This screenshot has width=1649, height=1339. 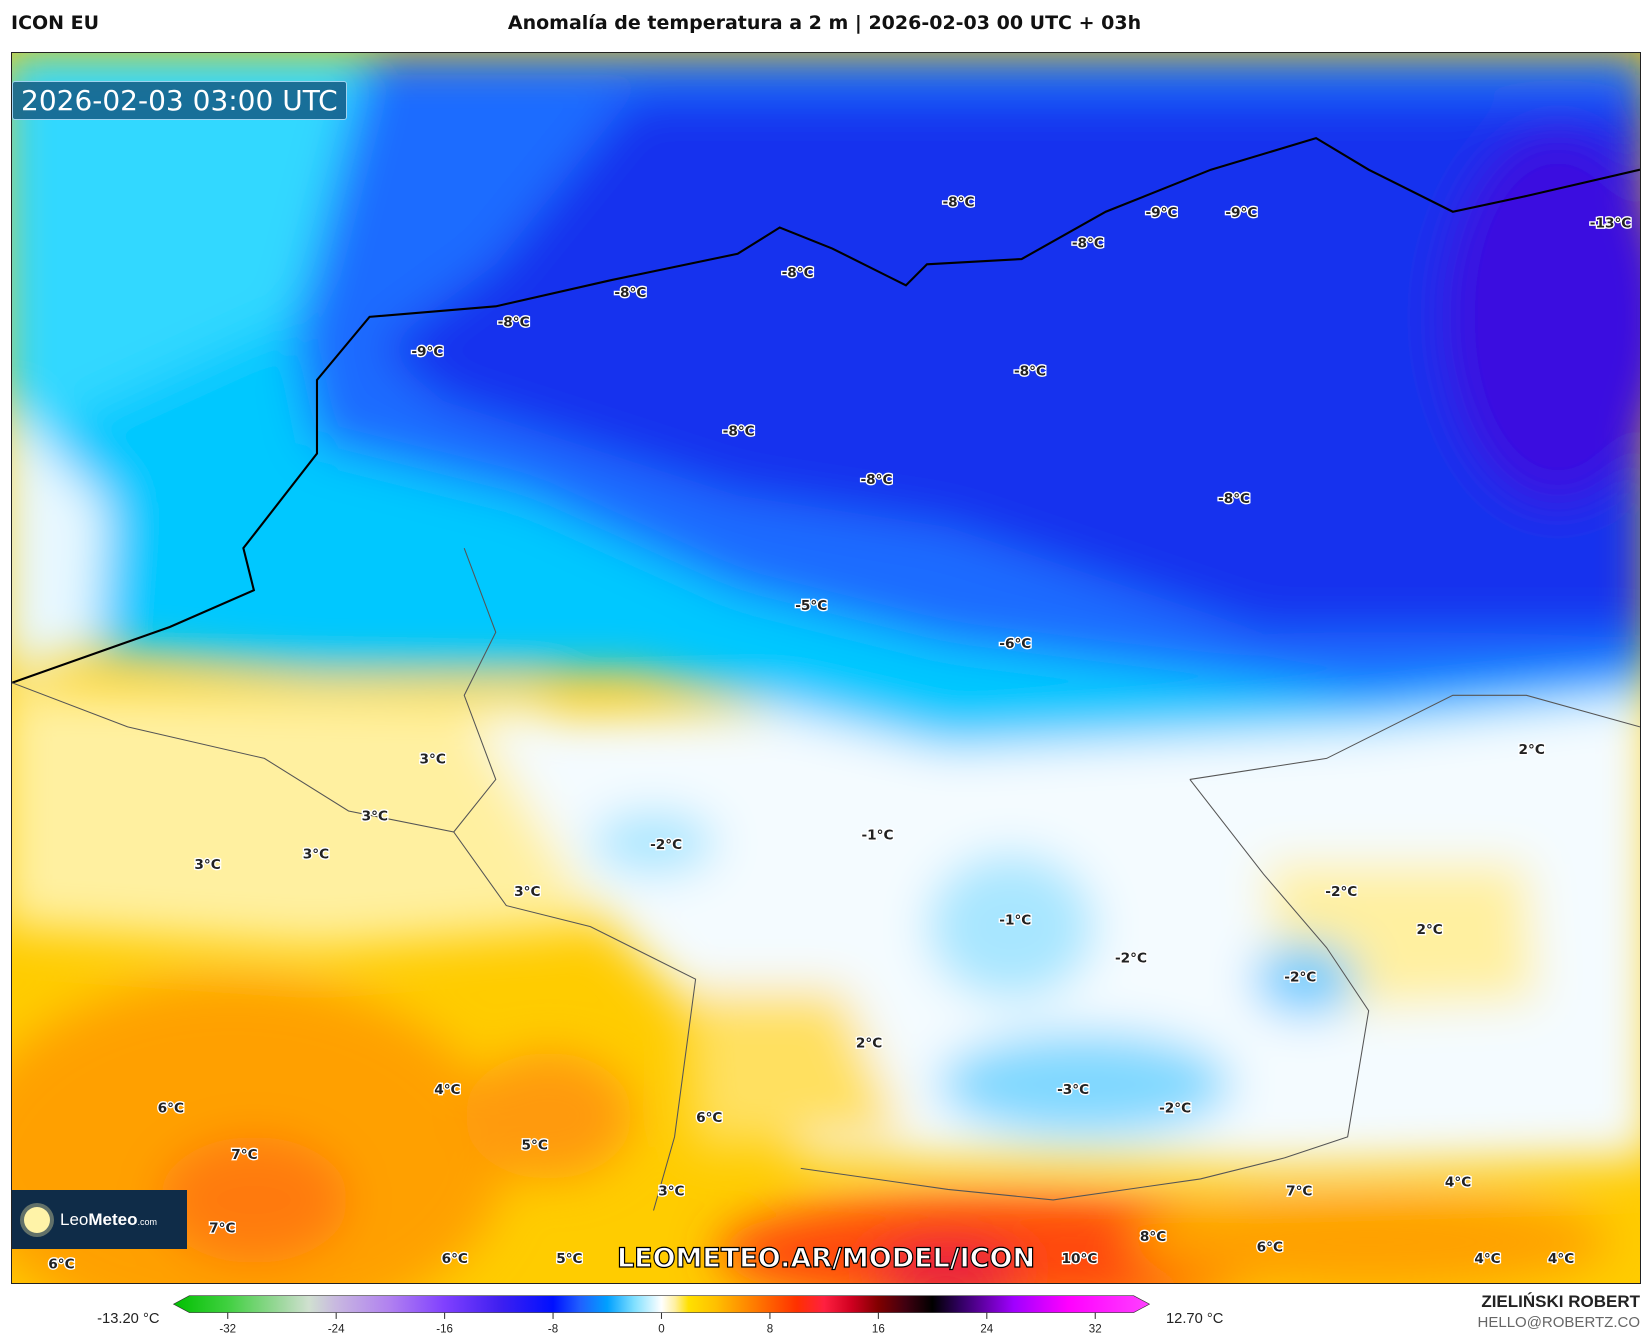 What do you see at coordinates (770, 1330) in the screenshot?
I see `colorbar-tick-label: 8` at bounding box center [770, 1330].